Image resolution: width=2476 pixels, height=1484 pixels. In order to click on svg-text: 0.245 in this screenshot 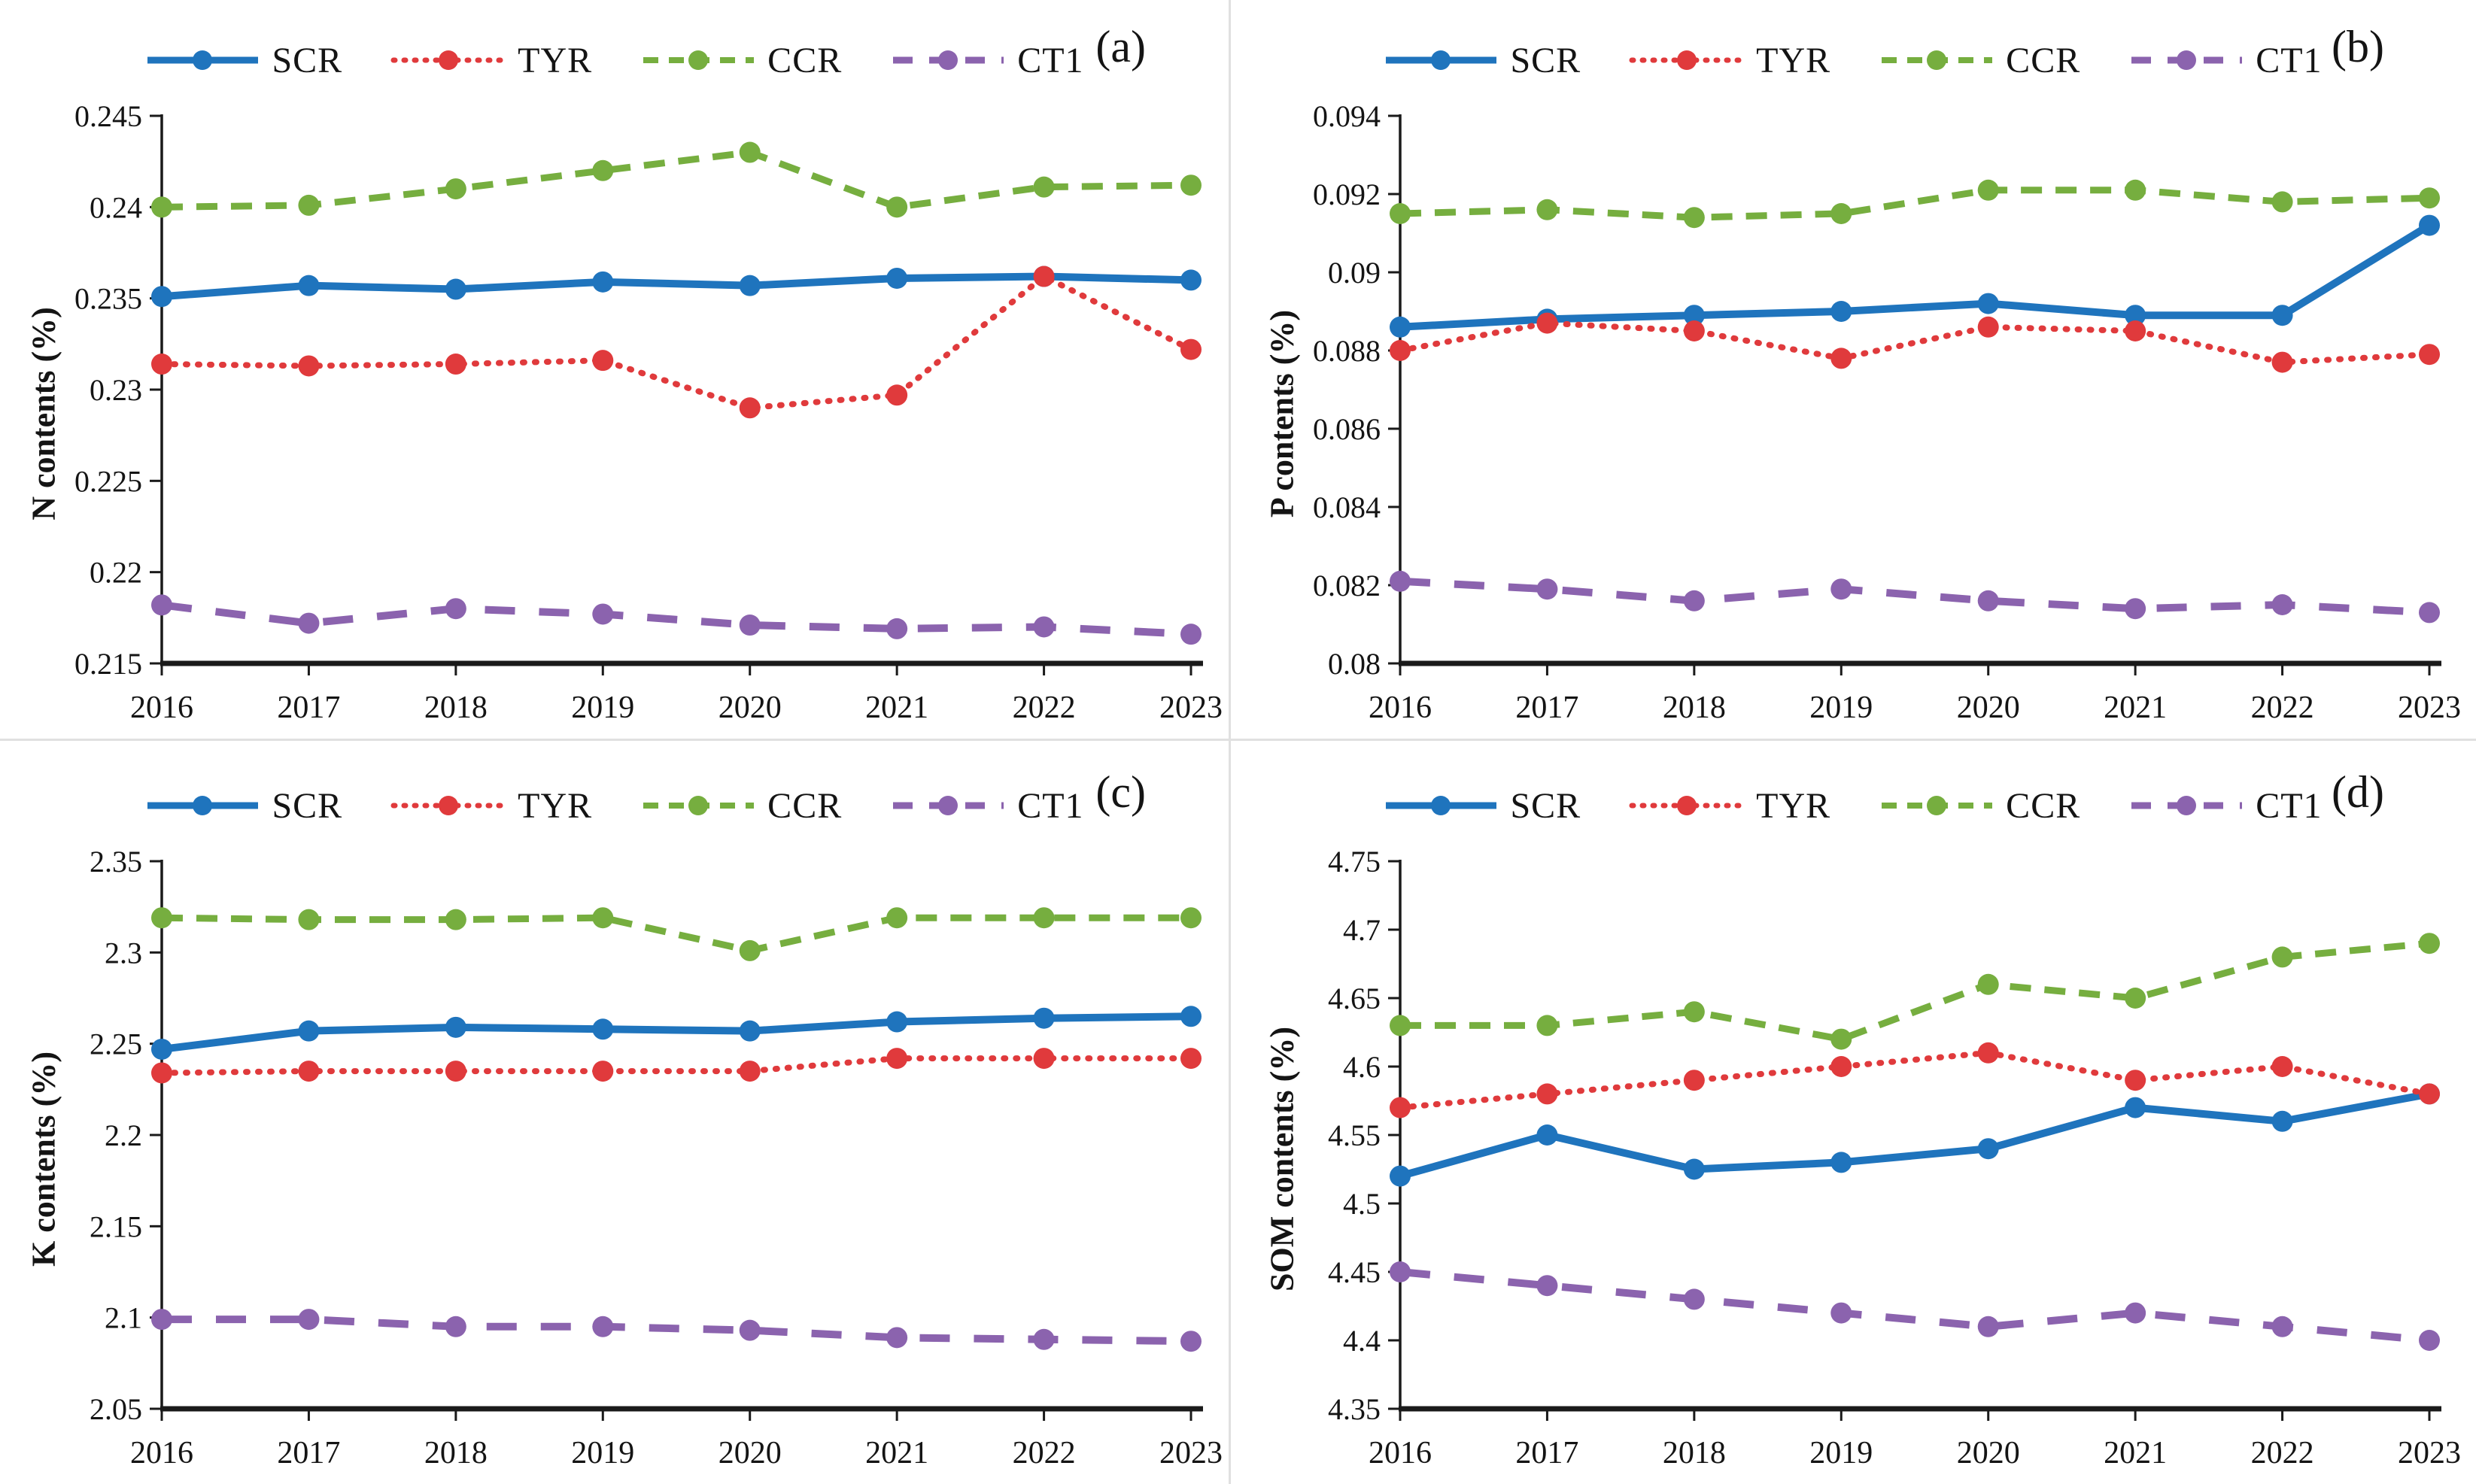, I will do `click(108, 116)`.